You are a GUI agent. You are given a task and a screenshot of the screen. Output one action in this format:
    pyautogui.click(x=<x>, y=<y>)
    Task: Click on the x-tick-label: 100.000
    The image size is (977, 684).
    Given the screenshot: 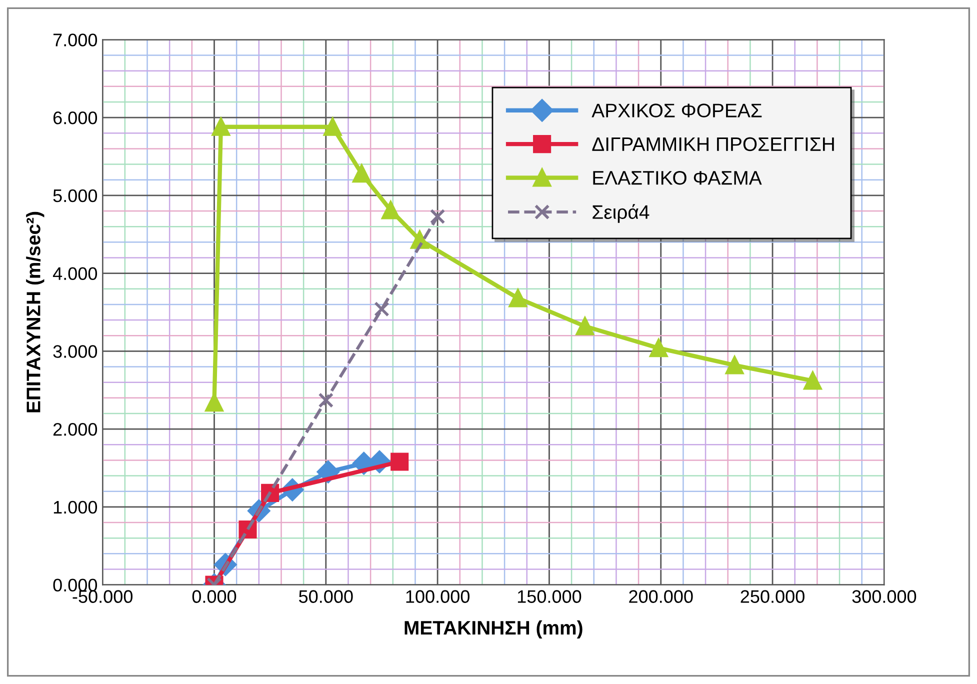 What is the action you would take?
    pyautogui.click(x=438, y=596)
    